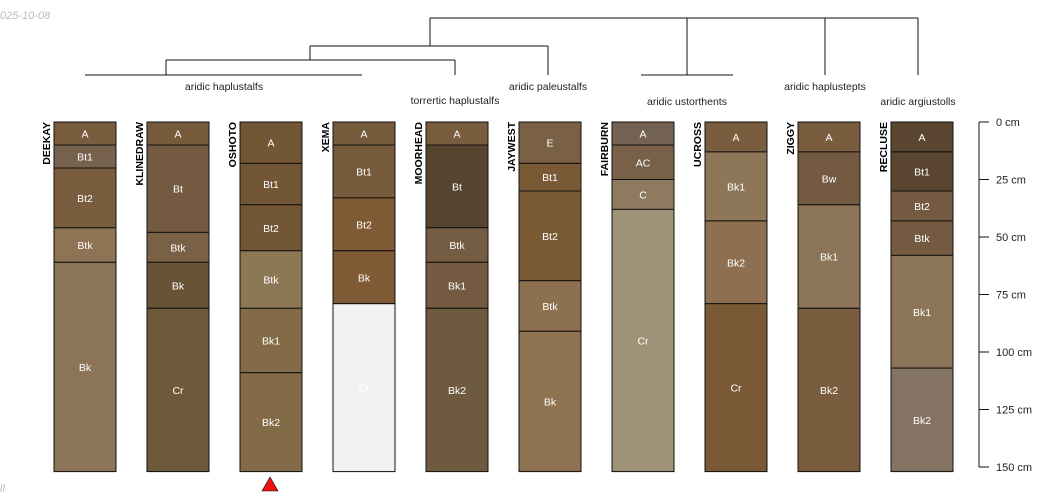 This screenshot has width=1050, height=500. What do you see at coordinates (1008, 123) in the screenshot?
I see `depth-tick-label: 0 cm` at bounding box center [1008, 123].